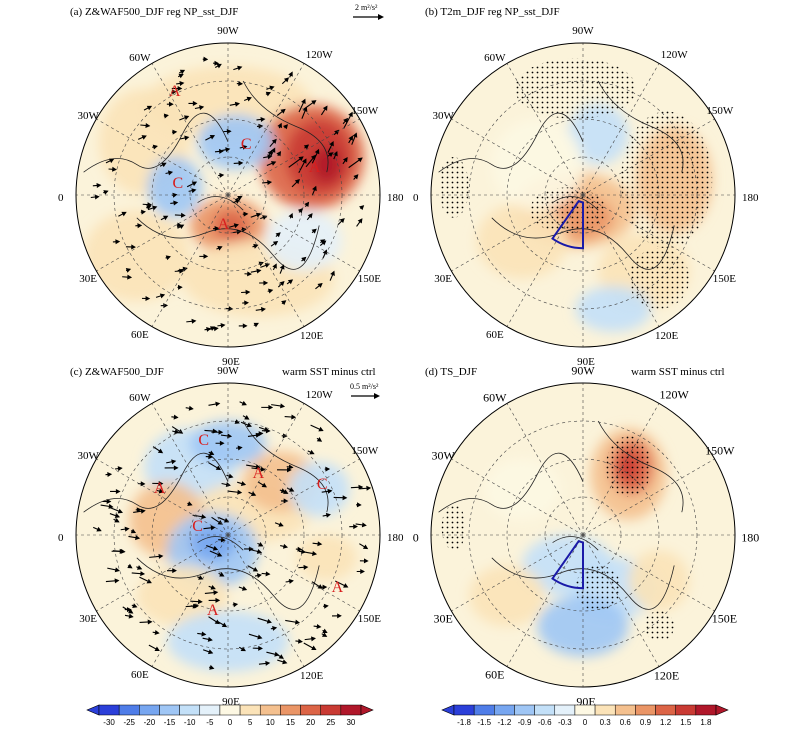  What do you see at coordinates (250, 722) in the screenshot?
I see `colorbar-tick-label: 5` at bounding box center [250, 722].